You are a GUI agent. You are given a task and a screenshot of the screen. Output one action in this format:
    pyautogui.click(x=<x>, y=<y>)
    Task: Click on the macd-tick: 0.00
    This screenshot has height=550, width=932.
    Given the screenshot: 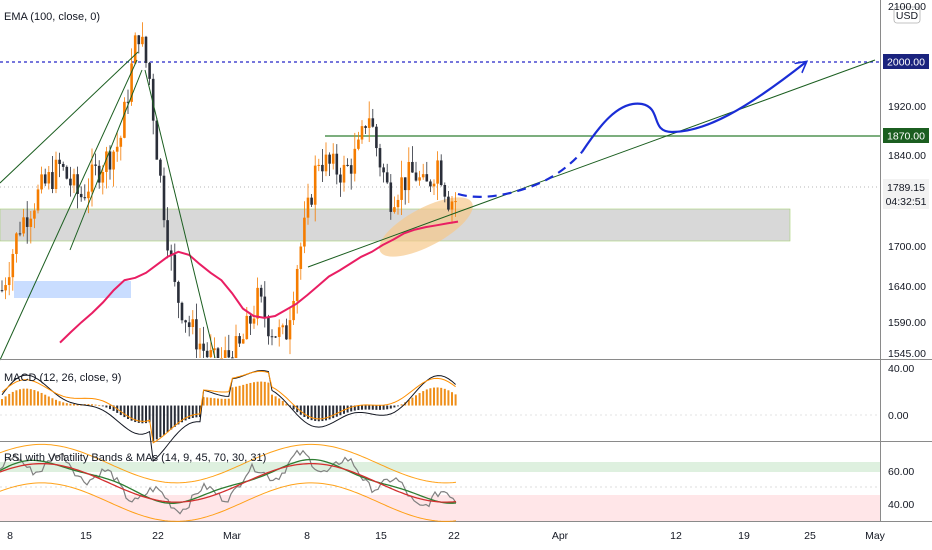 What is the action you would take?
    pyautogui.click(x=898, y=416)
    